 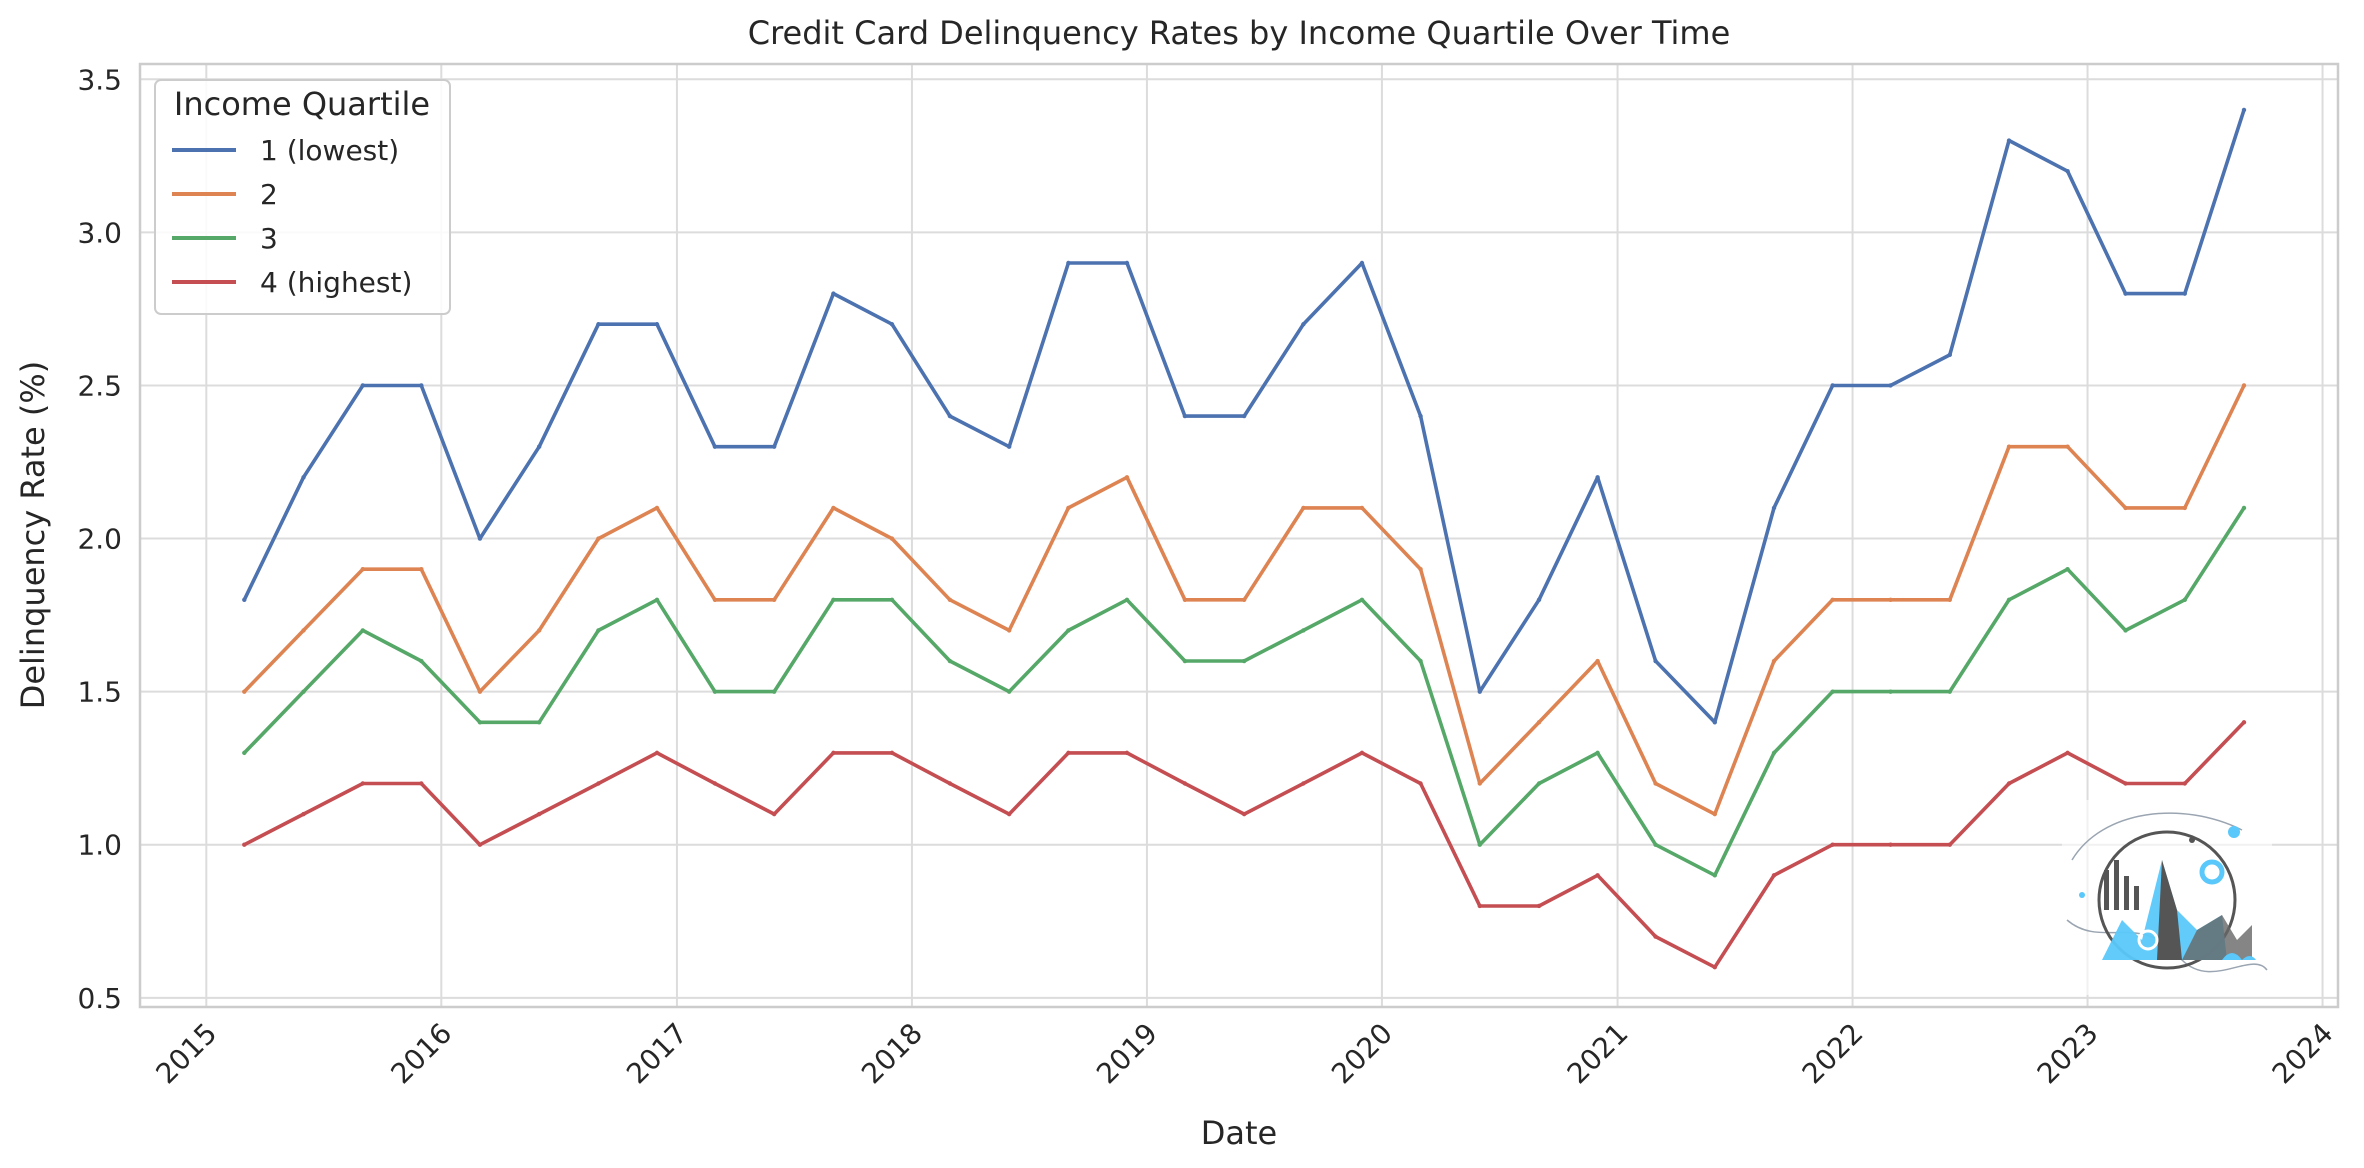 What do you see at coordinates (2239, 956) in the screenshot?
I see `logo-cloud` at bounding box center [2239, 956].